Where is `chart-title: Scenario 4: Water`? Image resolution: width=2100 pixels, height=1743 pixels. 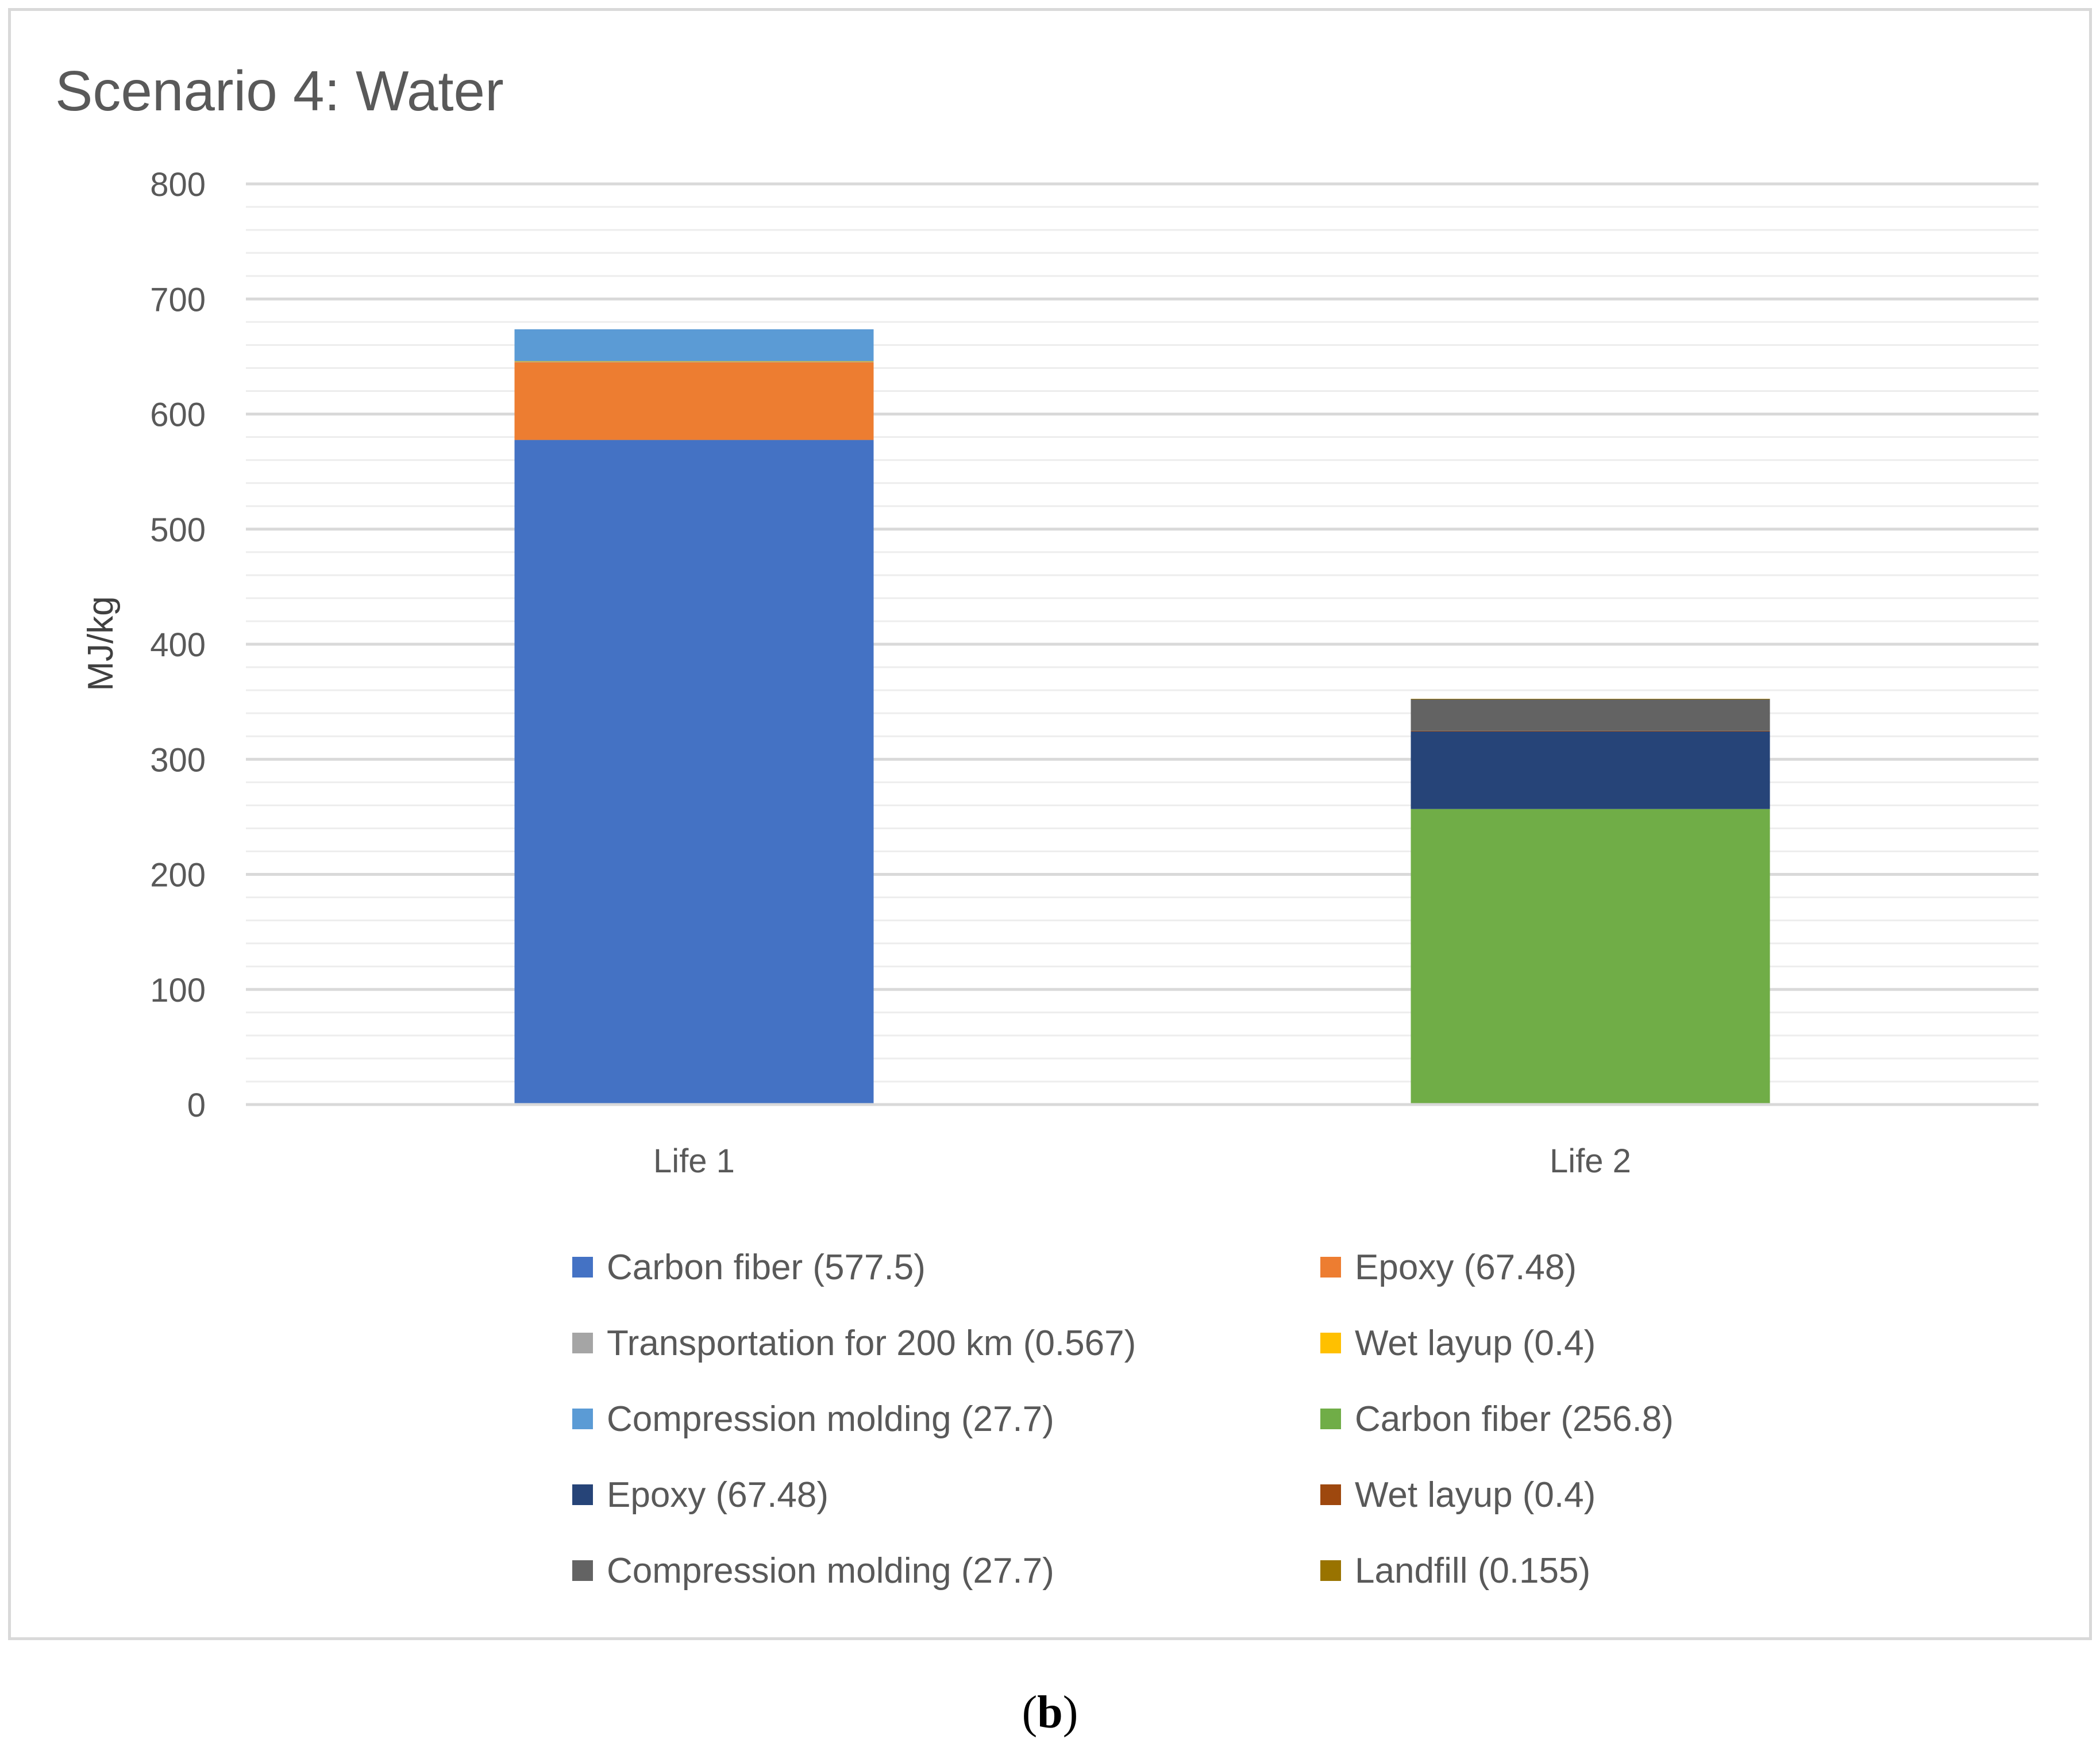 chart-title: Scenario 4: Water is located at coordinates (280, 91).